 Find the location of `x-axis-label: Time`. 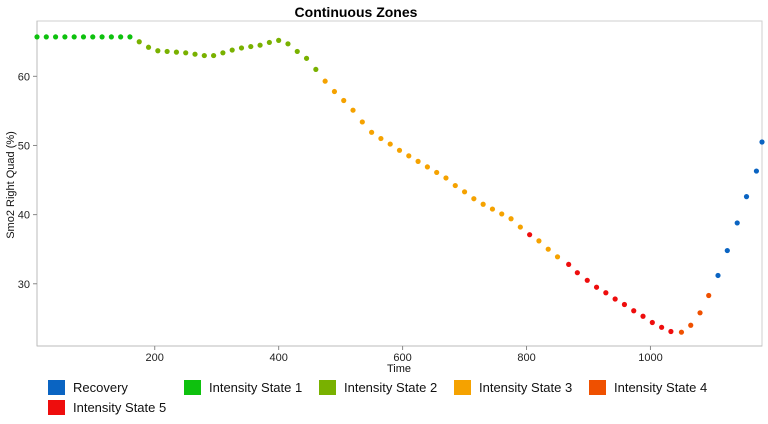

x-axis-label: Time is located at coordinates (399, 367).